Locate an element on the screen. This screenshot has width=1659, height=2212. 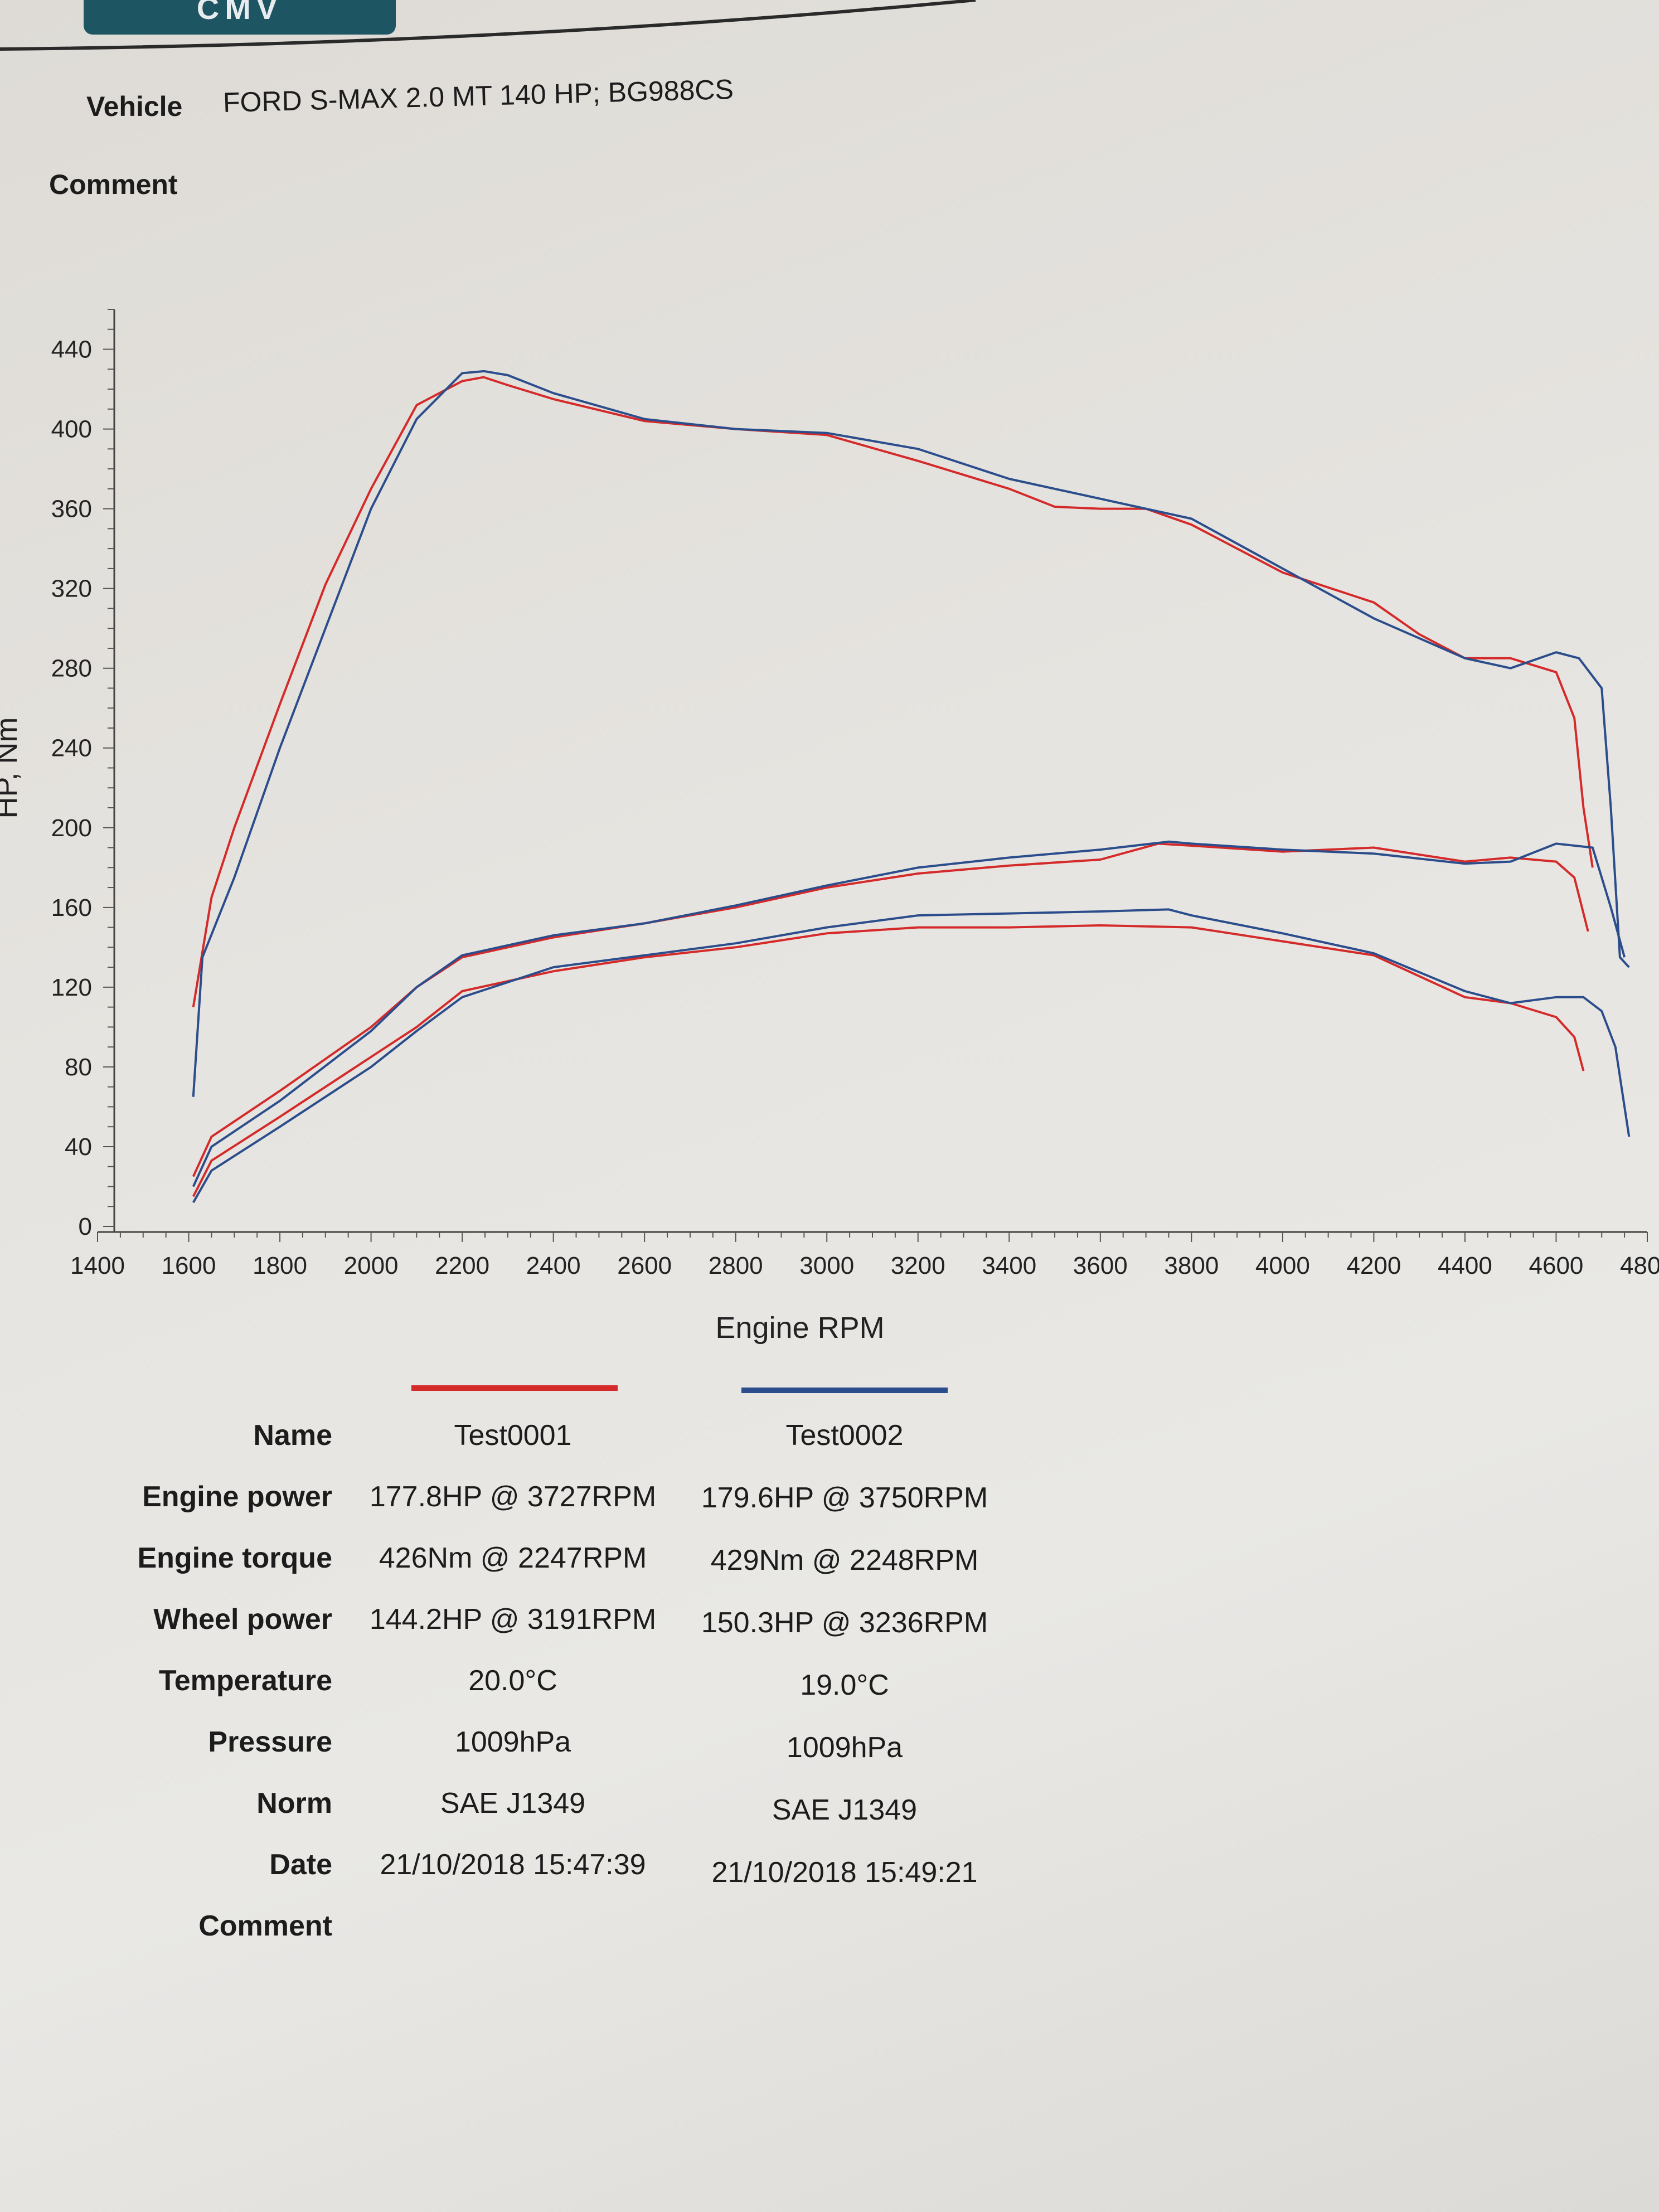
results-row-label: Wheel power is located at coordinates (242, 1619).